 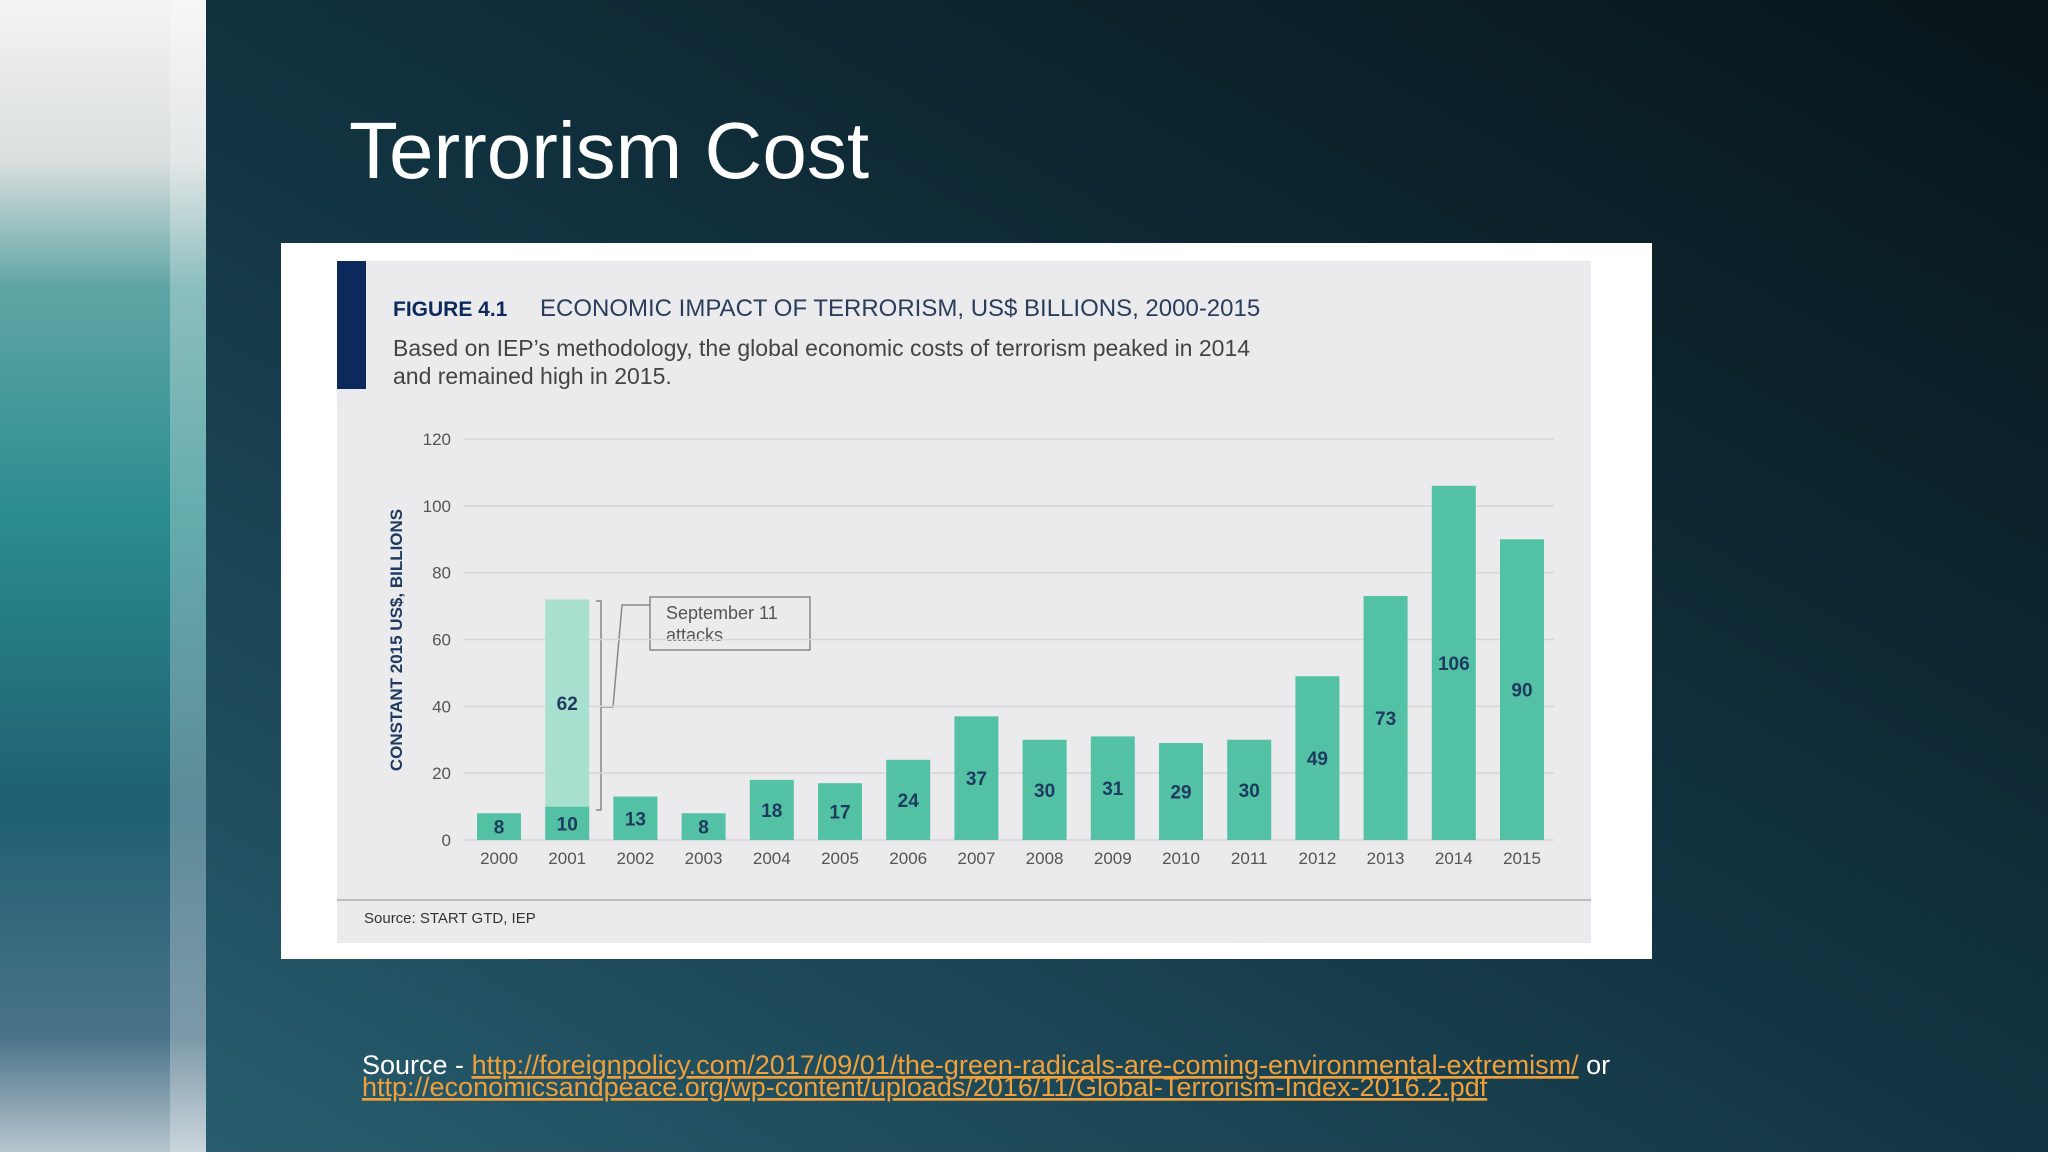 What do you see at coordinates (722, 613) in the screenshot?
I see `annotation: September 11` at bounding box center [722, 613].